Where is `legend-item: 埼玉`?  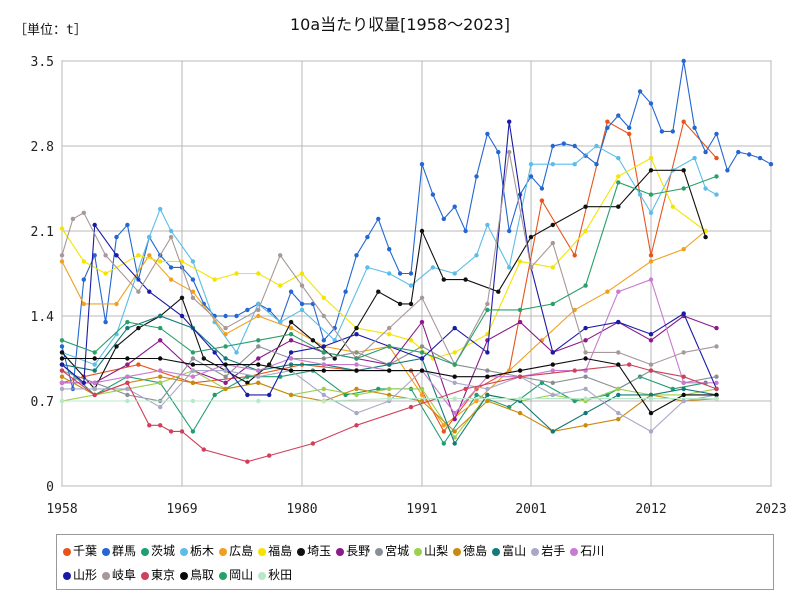 legend-item: 埼玉 is located at coordinates (314, 550).